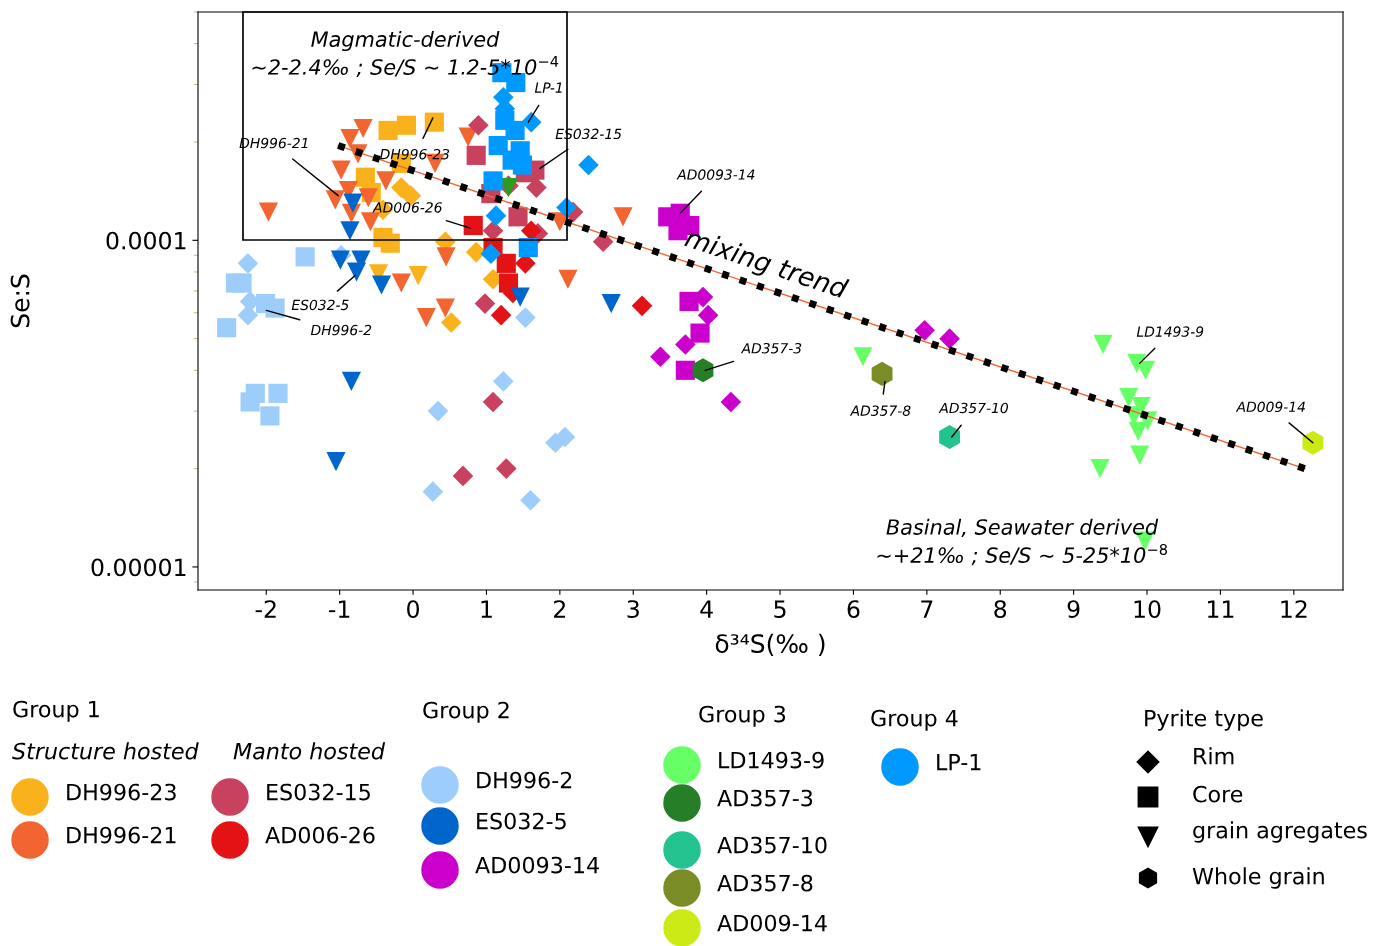 The image size is (1400, 946). I want to click on text: Group 4, so click(914, 720).